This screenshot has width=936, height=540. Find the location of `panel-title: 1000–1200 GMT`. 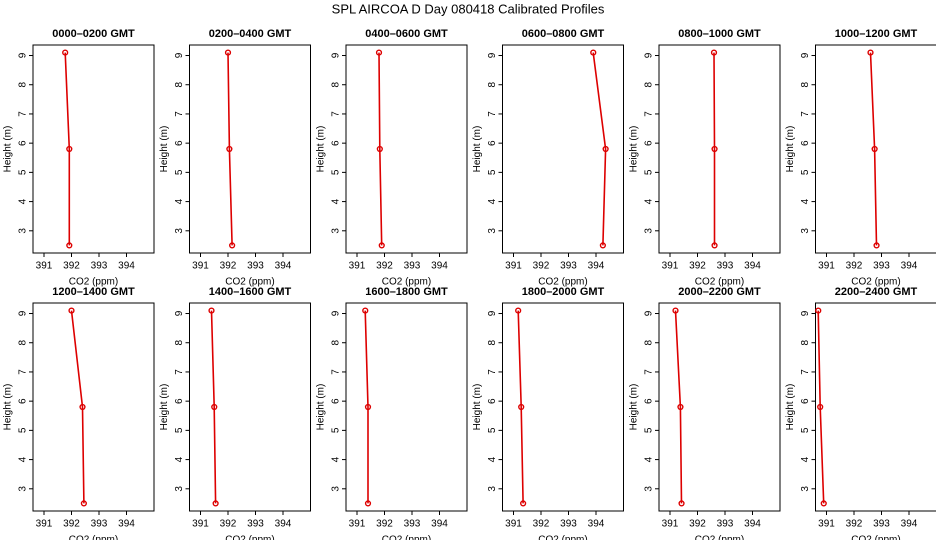

panel-title: 1000–1200 GMT is located at coordinates (876, 34).